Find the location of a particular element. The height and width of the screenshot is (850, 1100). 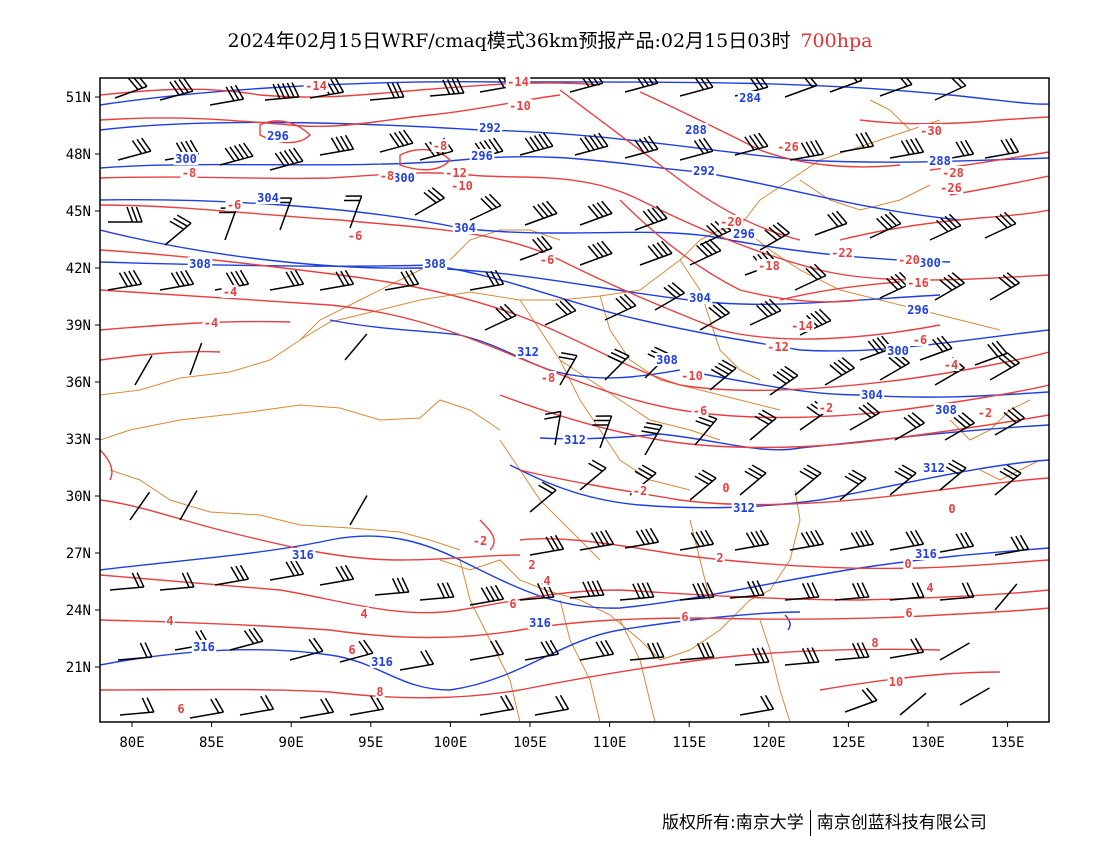

footer-divider is located at coordinates (810, 823).